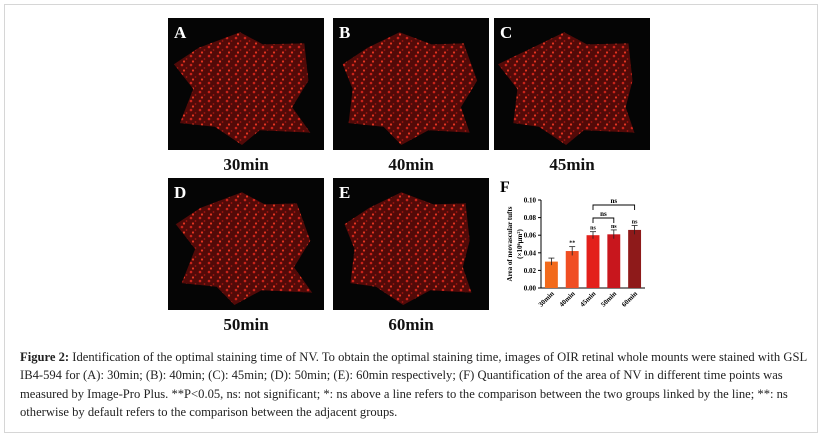 The width and height of the screenshot is (824, 439). I want to click on panel-time: 40min, so click(411, 164).